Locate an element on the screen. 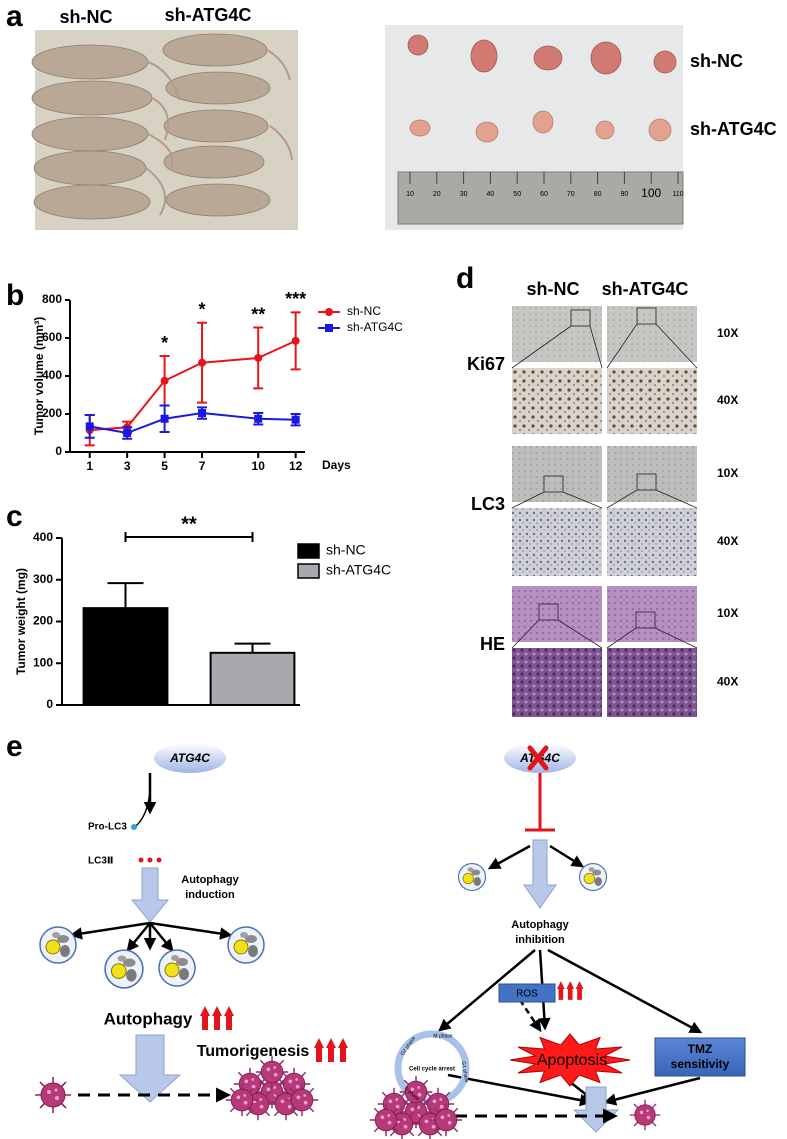 This screenshot has width=787, height=1139. node-label: ROS is located at coordinates (527, 994).